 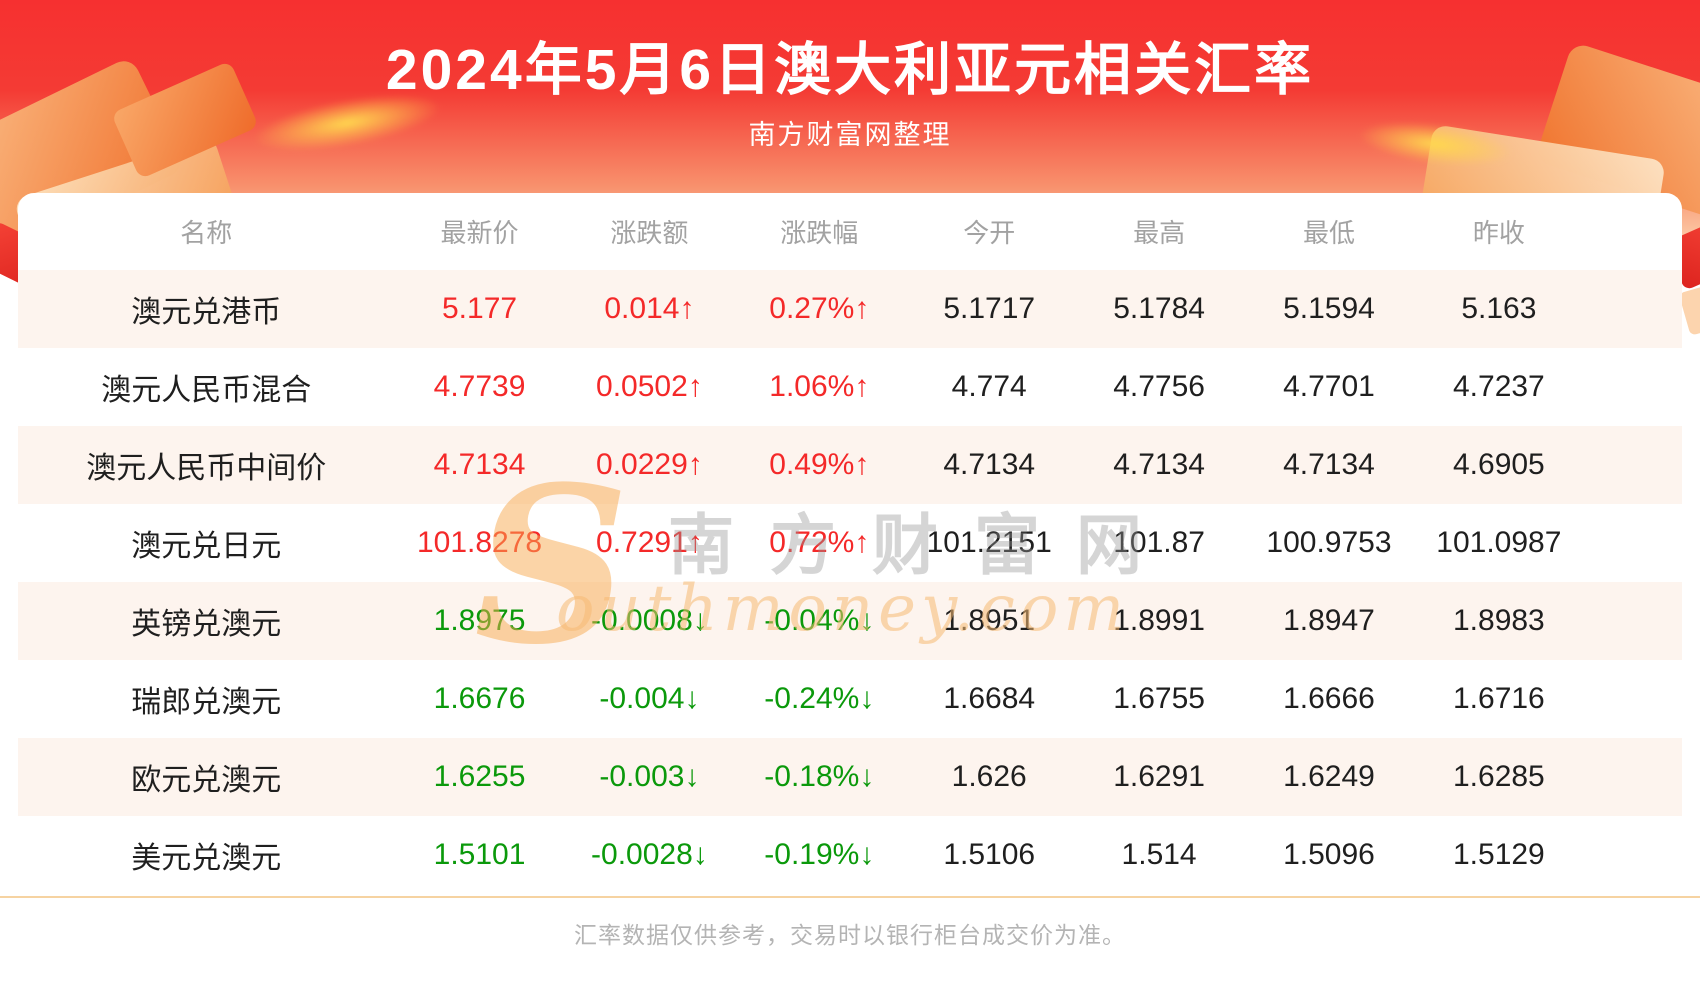 I want to click on cell-latest: 4.7134, so click(x=479, y=464).